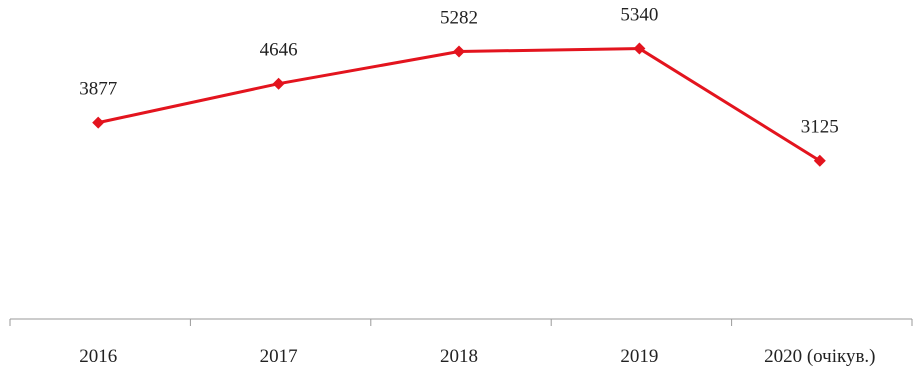  Describe the element at coordinates (819, 356) in the screenshot. I see `x-tick-label: 2020 (очікув.)` at that location.